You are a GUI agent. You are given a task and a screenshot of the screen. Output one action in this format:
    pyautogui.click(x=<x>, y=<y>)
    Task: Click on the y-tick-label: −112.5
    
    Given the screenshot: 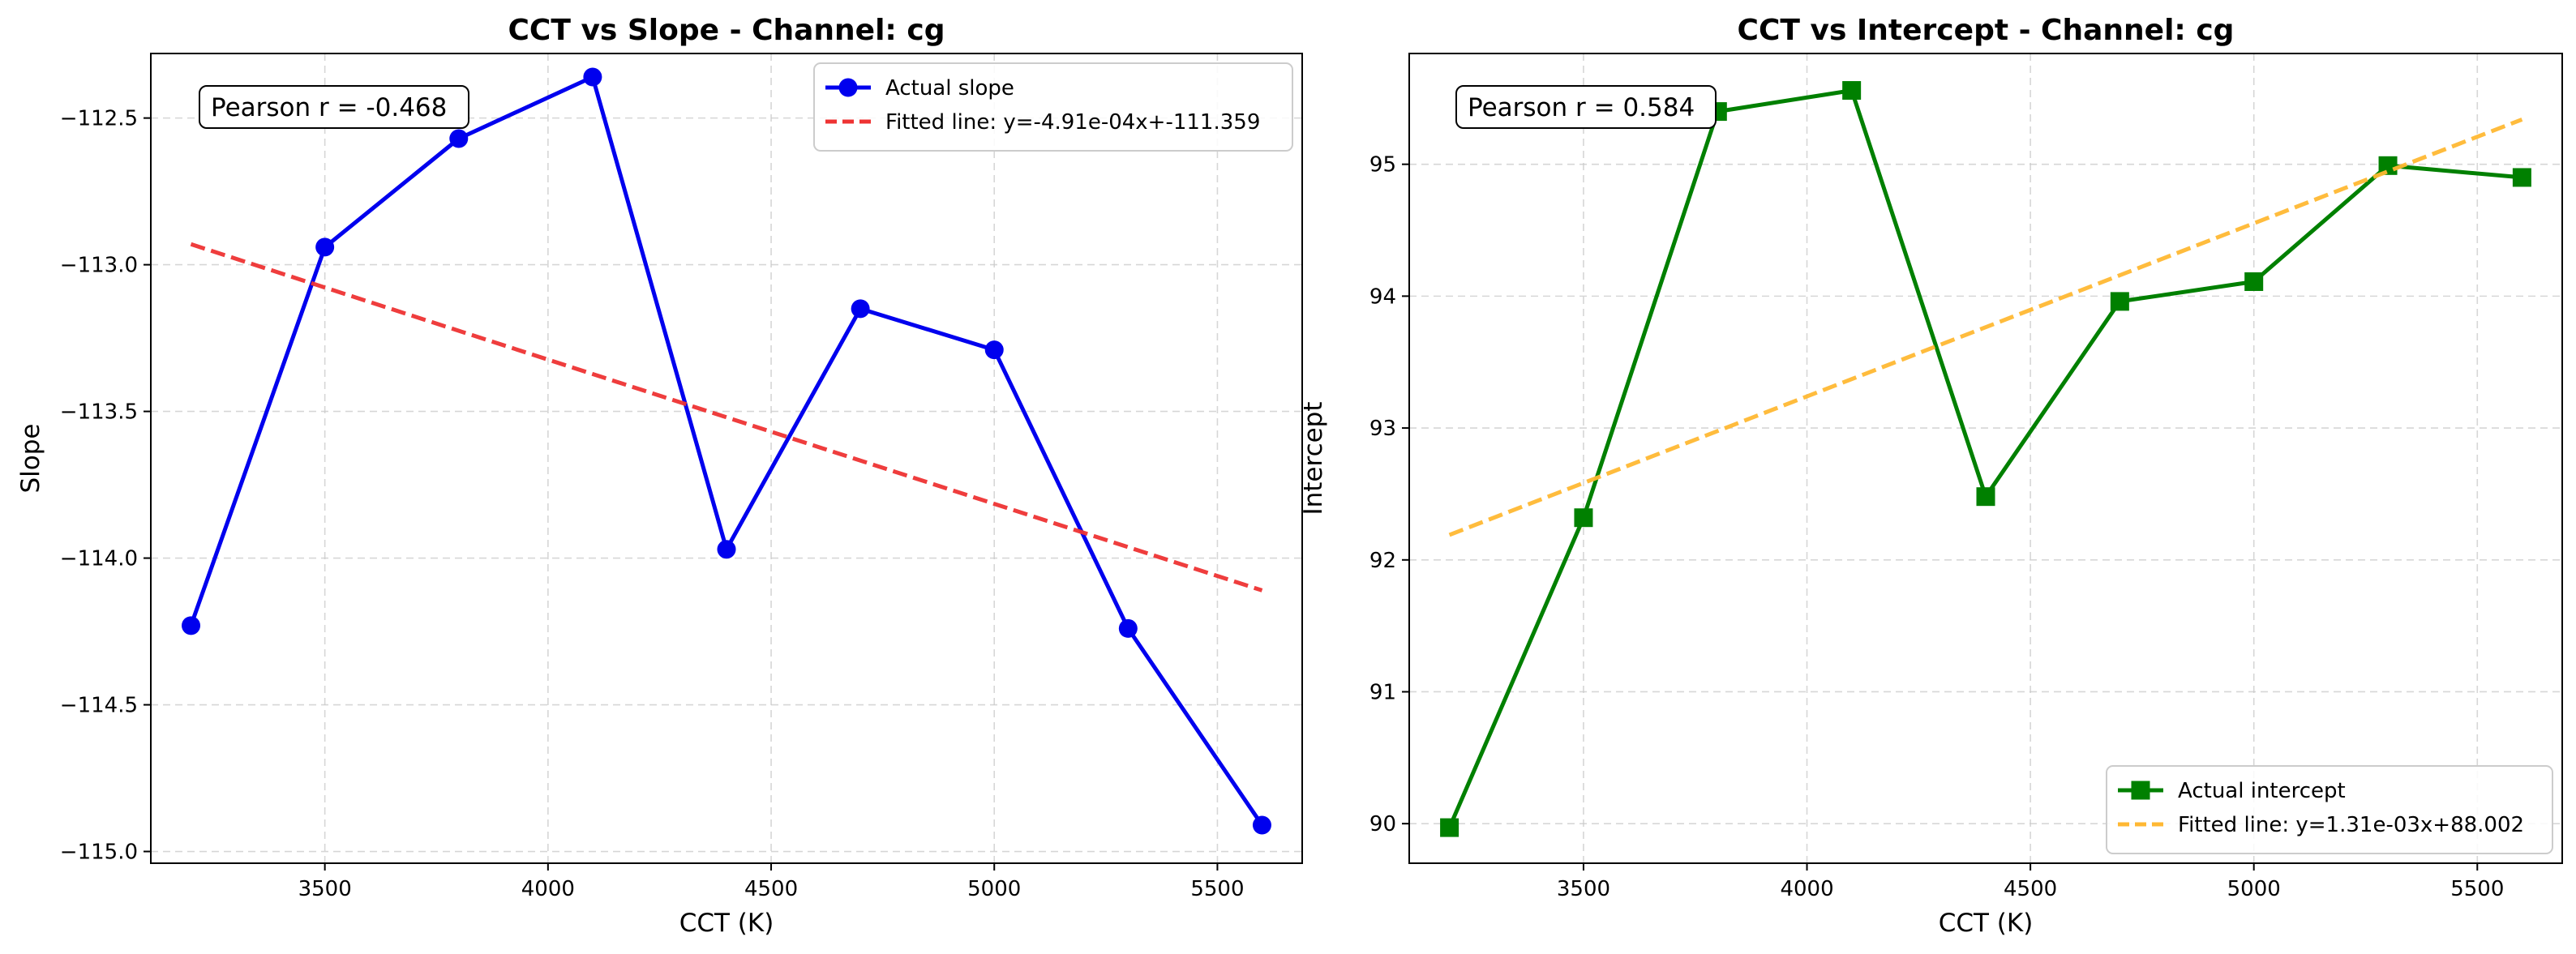 What is the action you would take?
    pyautogui.click(x=99, y=119)
    